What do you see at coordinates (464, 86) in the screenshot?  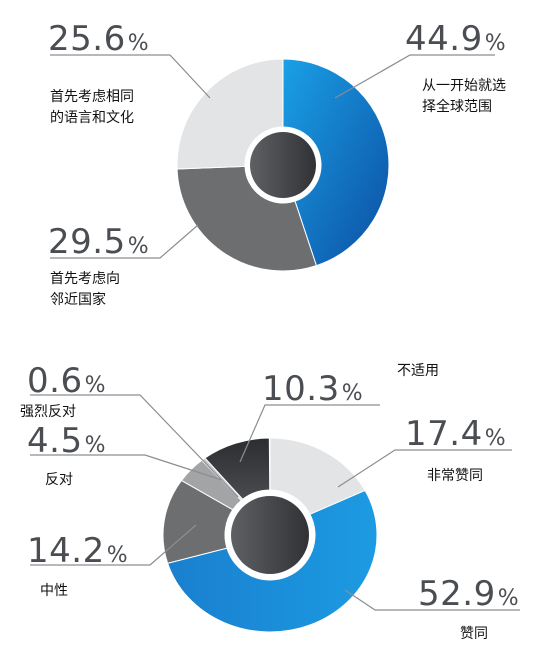 I see `category-label-slice-1-line-1: 从一开始就选` at bounding box center [464, 86].